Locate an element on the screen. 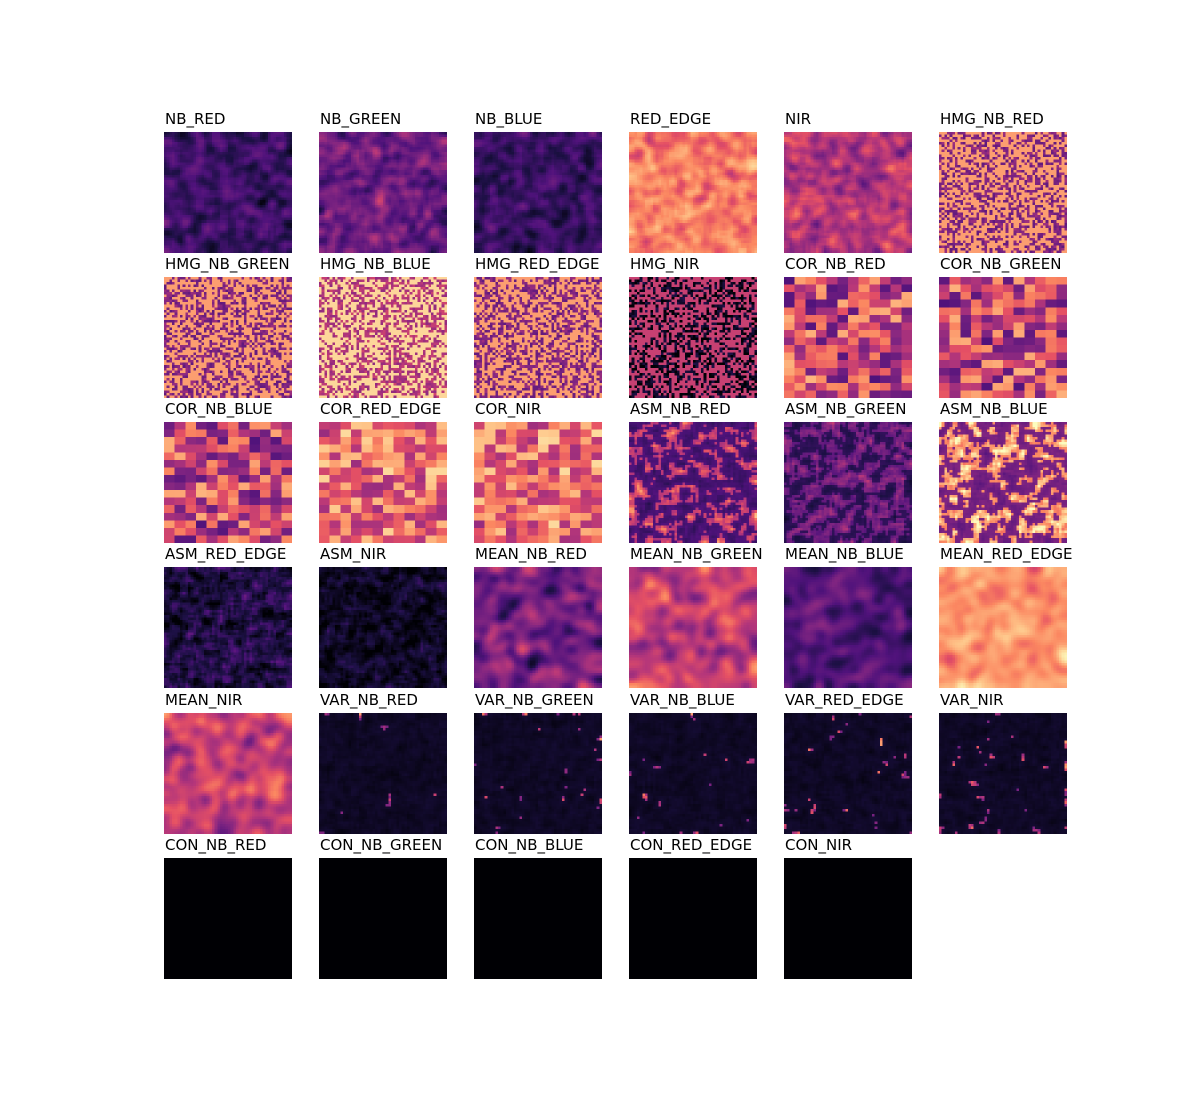 The height and width of the screenshot is (1100, 1200). feature-panel: HMG_RED_EDGE is located at coordinates (538, 326).